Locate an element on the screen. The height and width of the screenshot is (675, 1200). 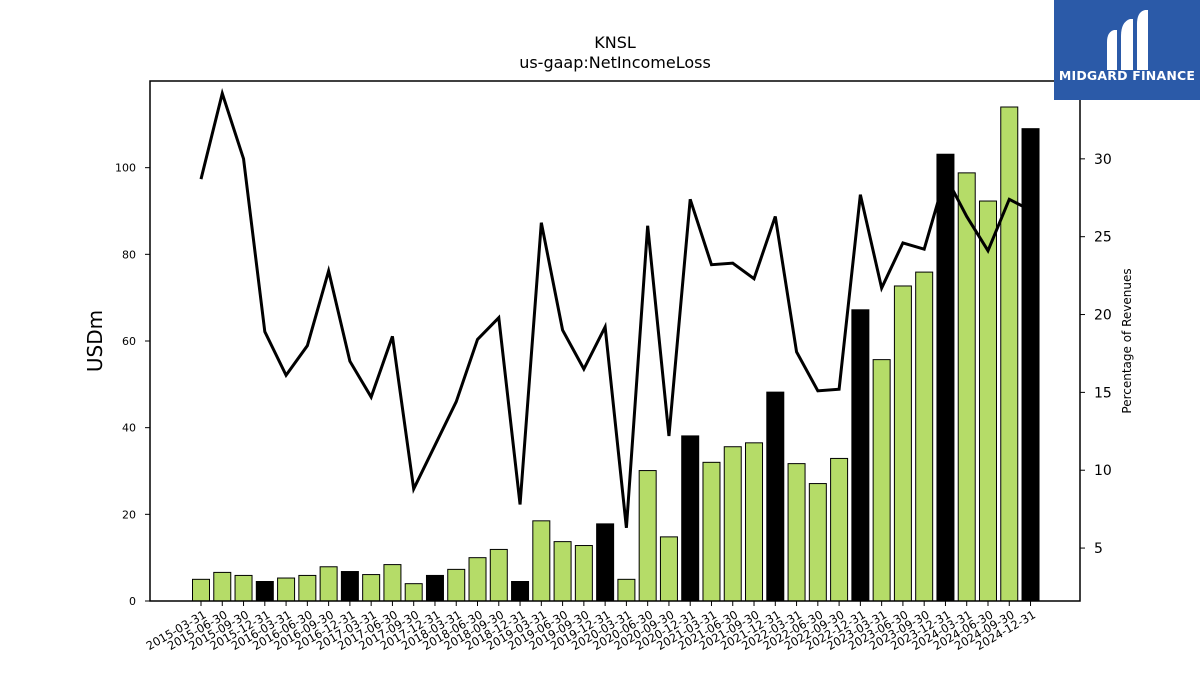
y2-axis-label: Percentage of Revenues is located at coordinates (1127, 340).